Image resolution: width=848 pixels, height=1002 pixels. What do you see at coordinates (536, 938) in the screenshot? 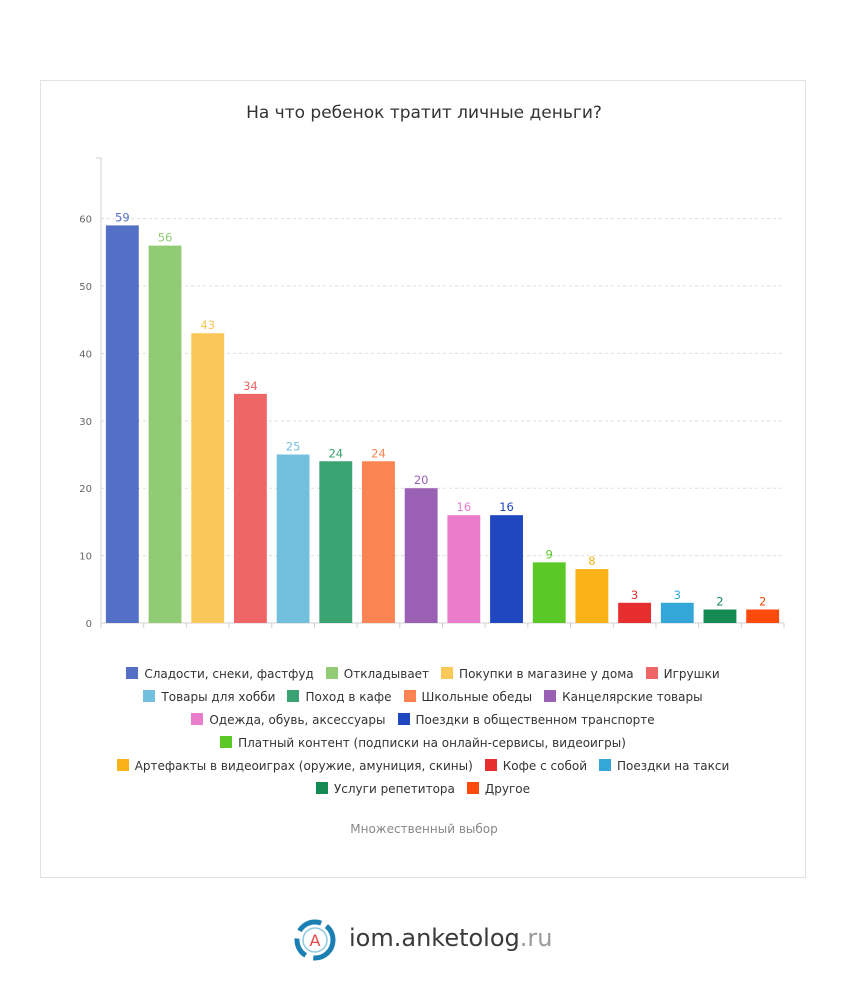
I see `site-tld: .ru` at bounding box center [536, 938].